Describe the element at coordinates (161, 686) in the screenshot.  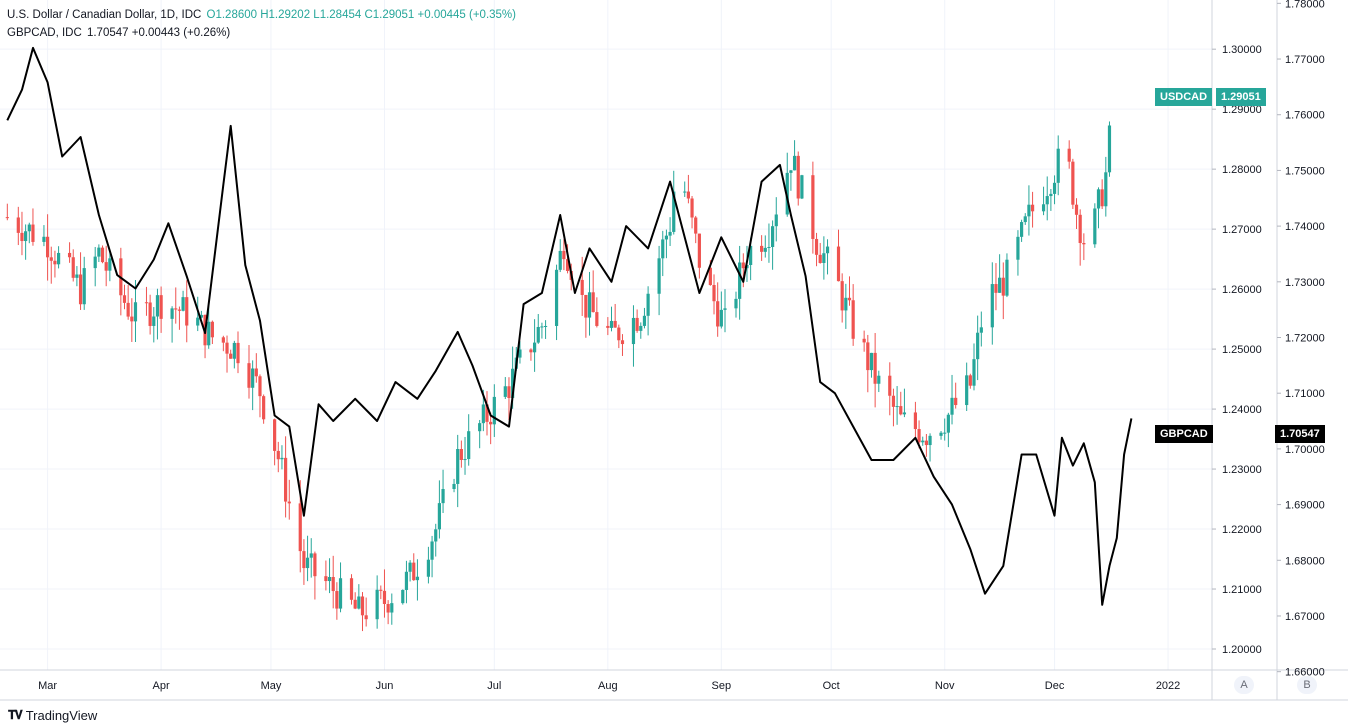
I see `x-tick-label: Apr` at that location.